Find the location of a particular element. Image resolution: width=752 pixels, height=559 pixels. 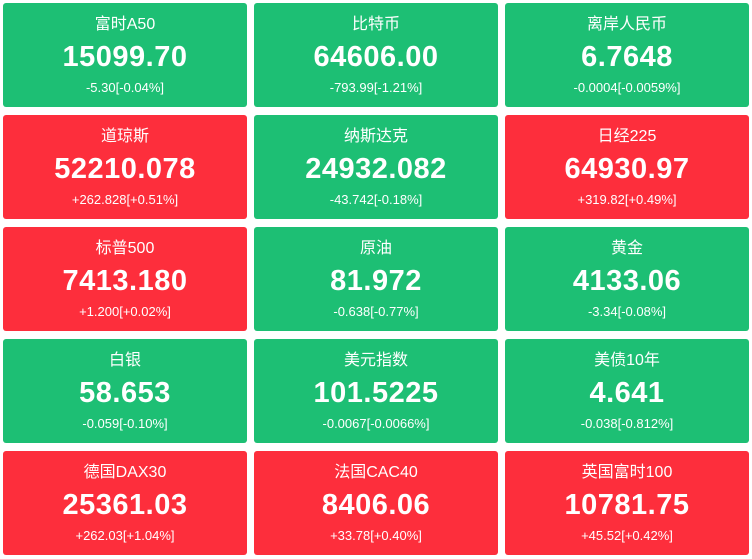

market-tile: 德国DAX30 25361.03 +262.03[+1.04%] is located at coordinates (125, 503).